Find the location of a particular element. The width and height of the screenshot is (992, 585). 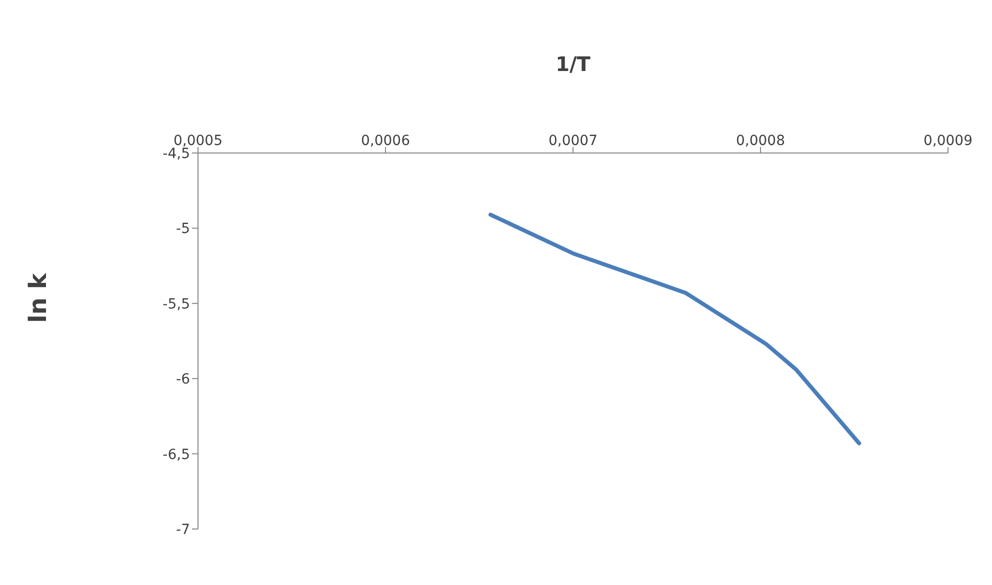

x-tick-label: 0,0007 is located at coordinates (573, 141).